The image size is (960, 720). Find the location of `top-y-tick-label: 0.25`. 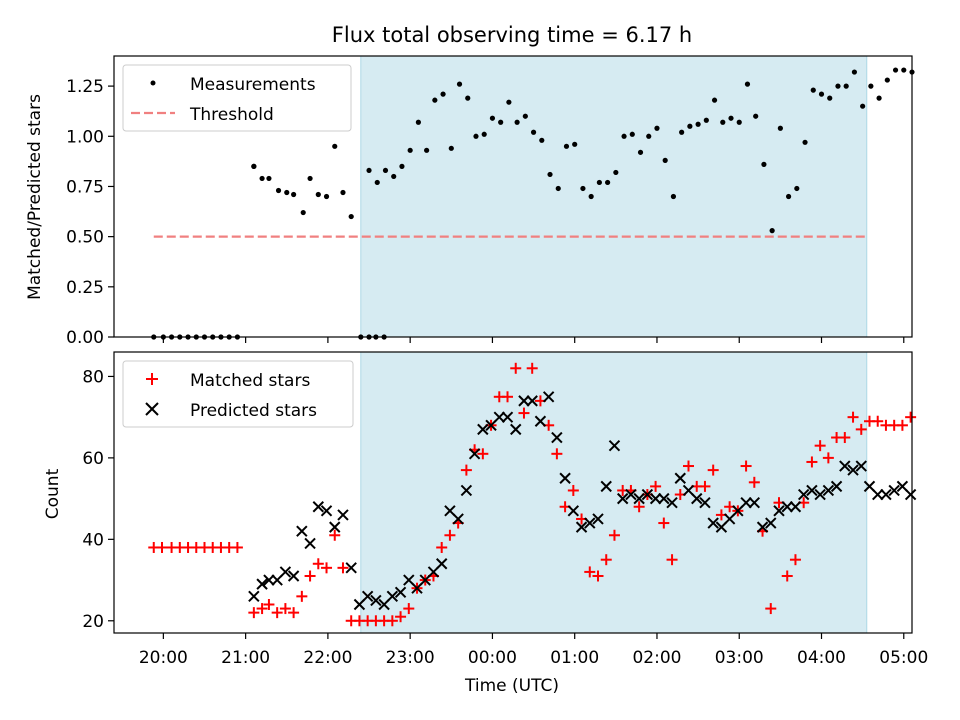

top-y-tick-label: 0.25 is located at coordinates (85, 288).